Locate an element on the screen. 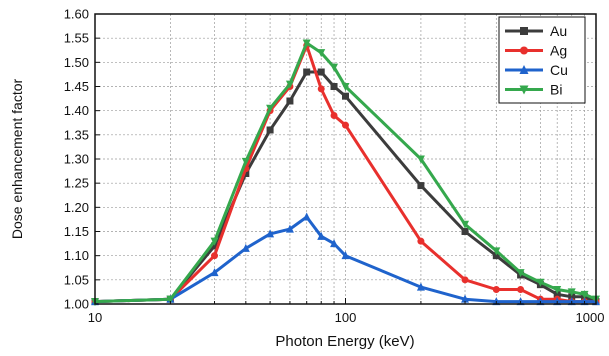 This screenshot has height=356, width=609. y-tick-label: 1.25 is located at coordinates (76, 183).